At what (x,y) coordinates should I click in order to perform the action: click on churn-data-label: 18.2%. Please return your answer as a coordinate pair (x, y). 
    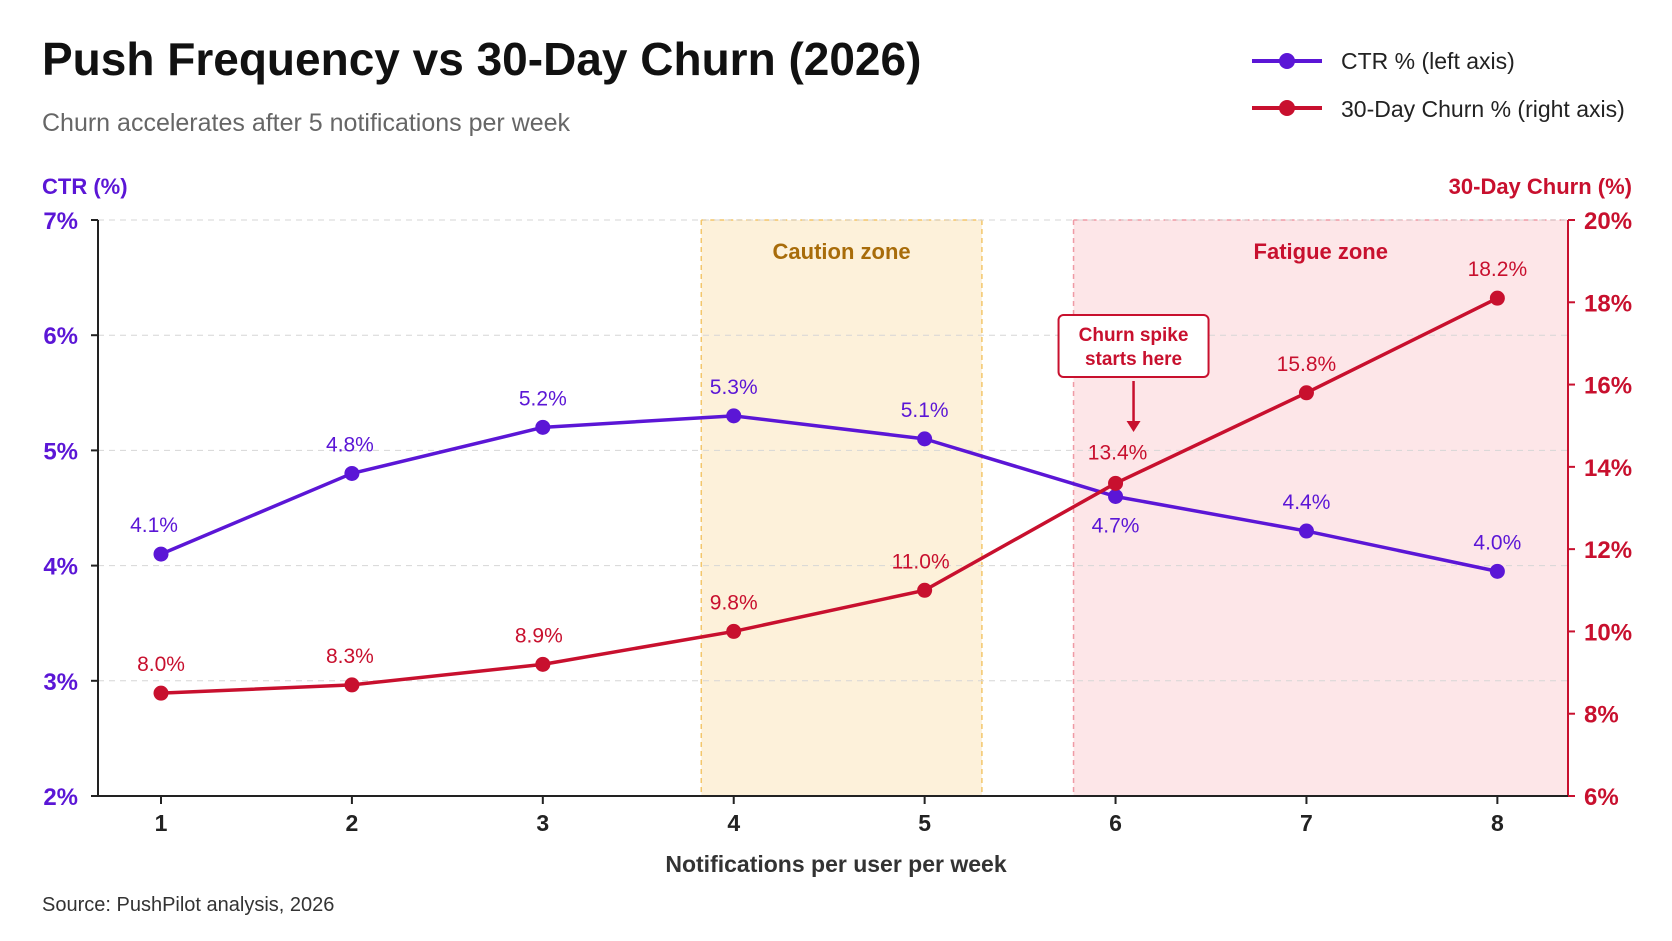
    Looking at the image, I should click on (1498, 269).